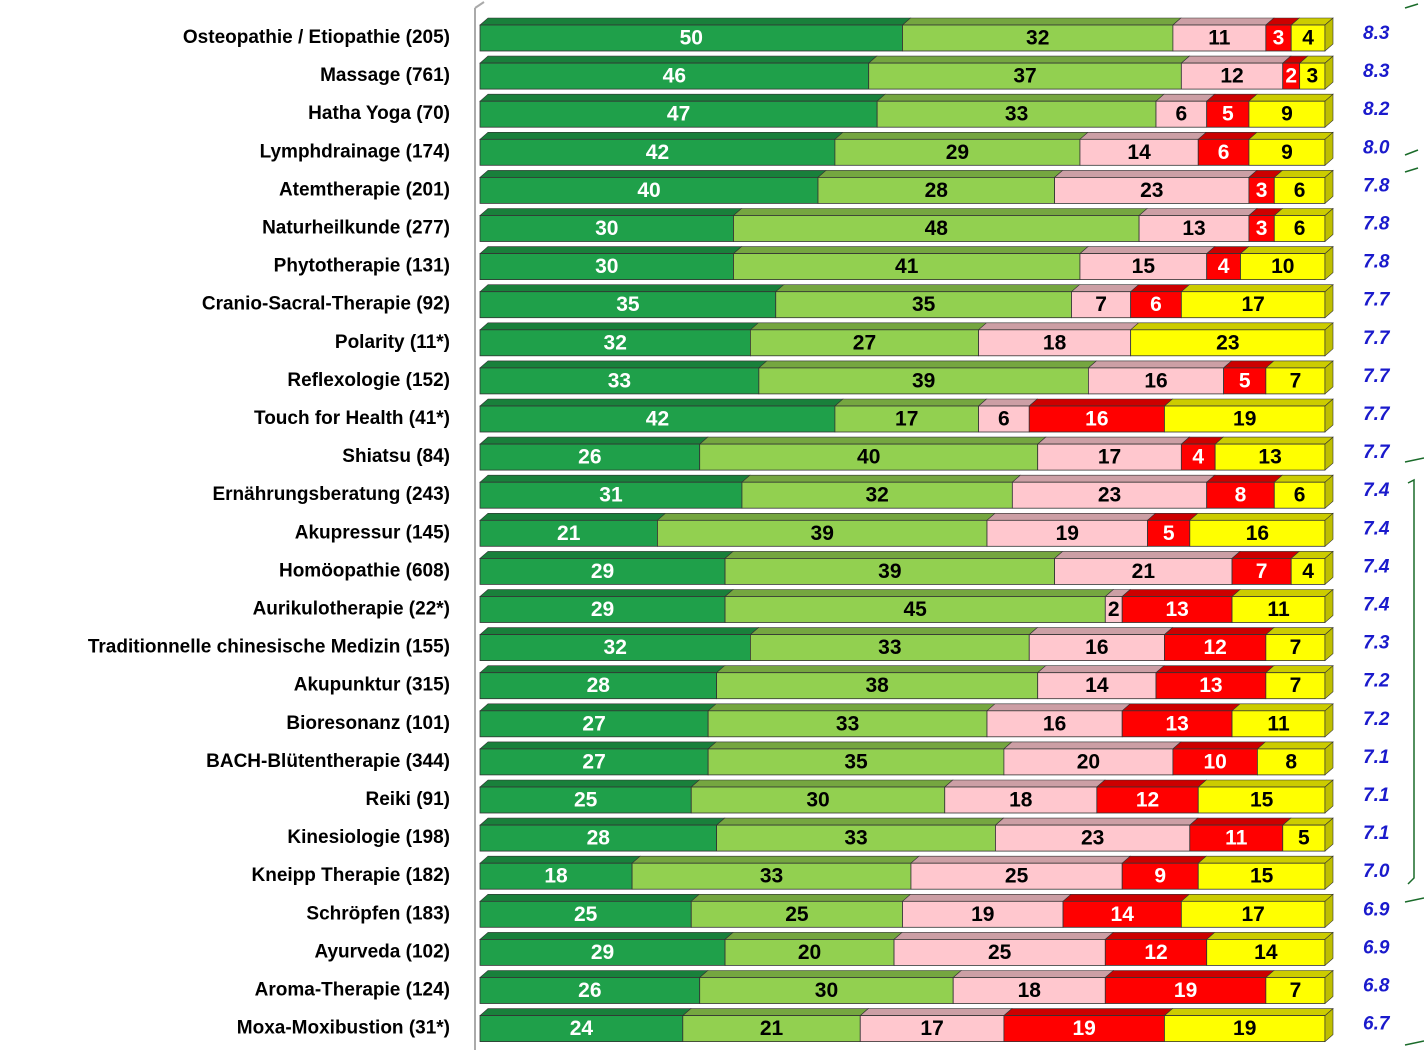 Image resolution: width=1424 pixels, height=1052 pixels. What do you see at coordinates (372, 685) in the screenshot?
I see `category-label: Akupunktur (315)` at bounding box center [372, 685].